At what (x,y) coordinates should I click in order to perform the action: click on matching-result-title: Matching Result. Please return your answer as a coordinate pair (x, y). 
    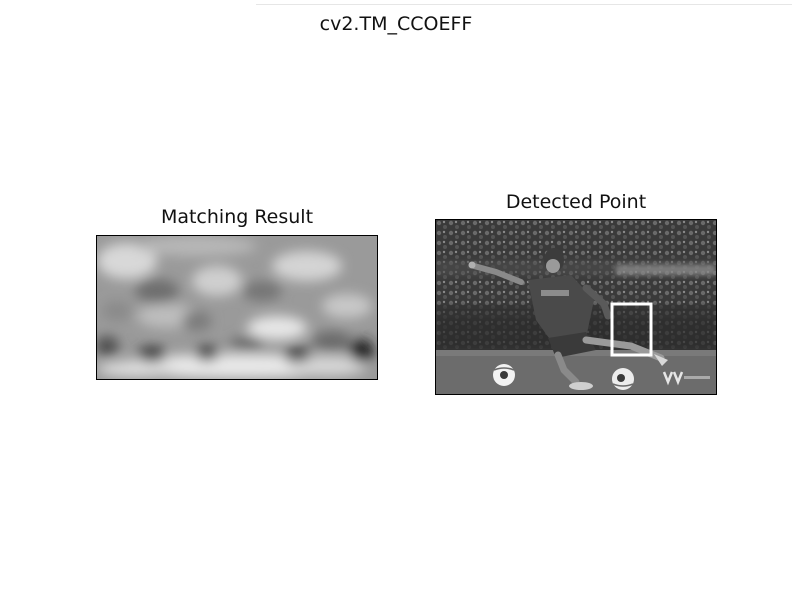
    Looking at the image, I should click on (237, 217).